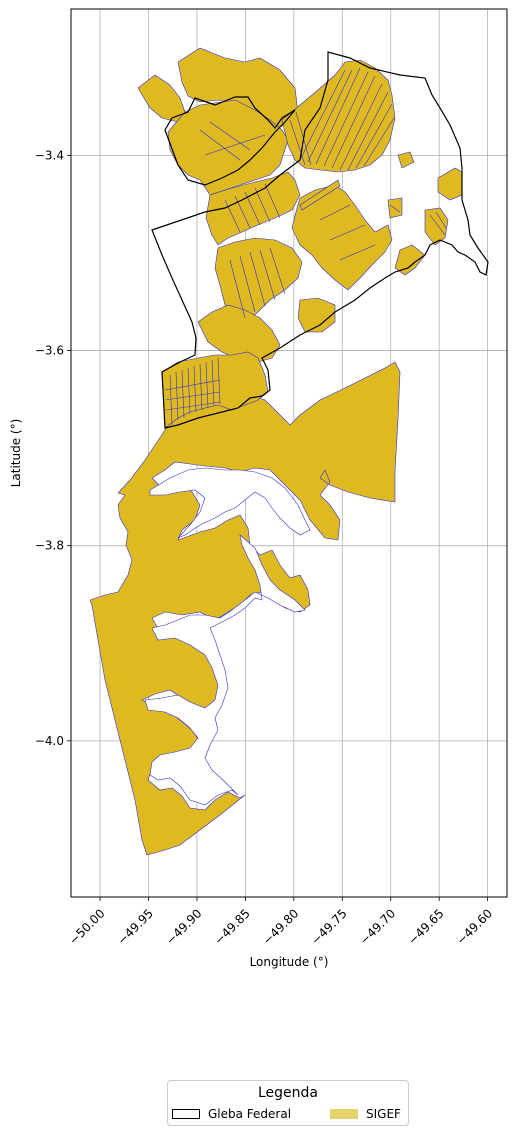 The width and height of the screenshot is (522, 1136). I want to click on x-tick-label: −50.00, so click(86, 926).